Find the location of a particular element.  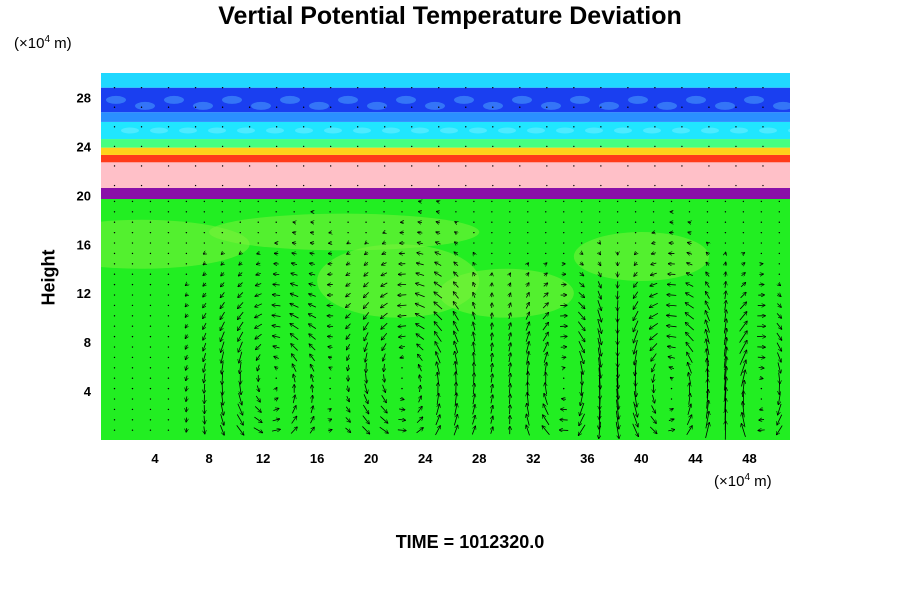

green-patch is located at coordinates (506, 293).